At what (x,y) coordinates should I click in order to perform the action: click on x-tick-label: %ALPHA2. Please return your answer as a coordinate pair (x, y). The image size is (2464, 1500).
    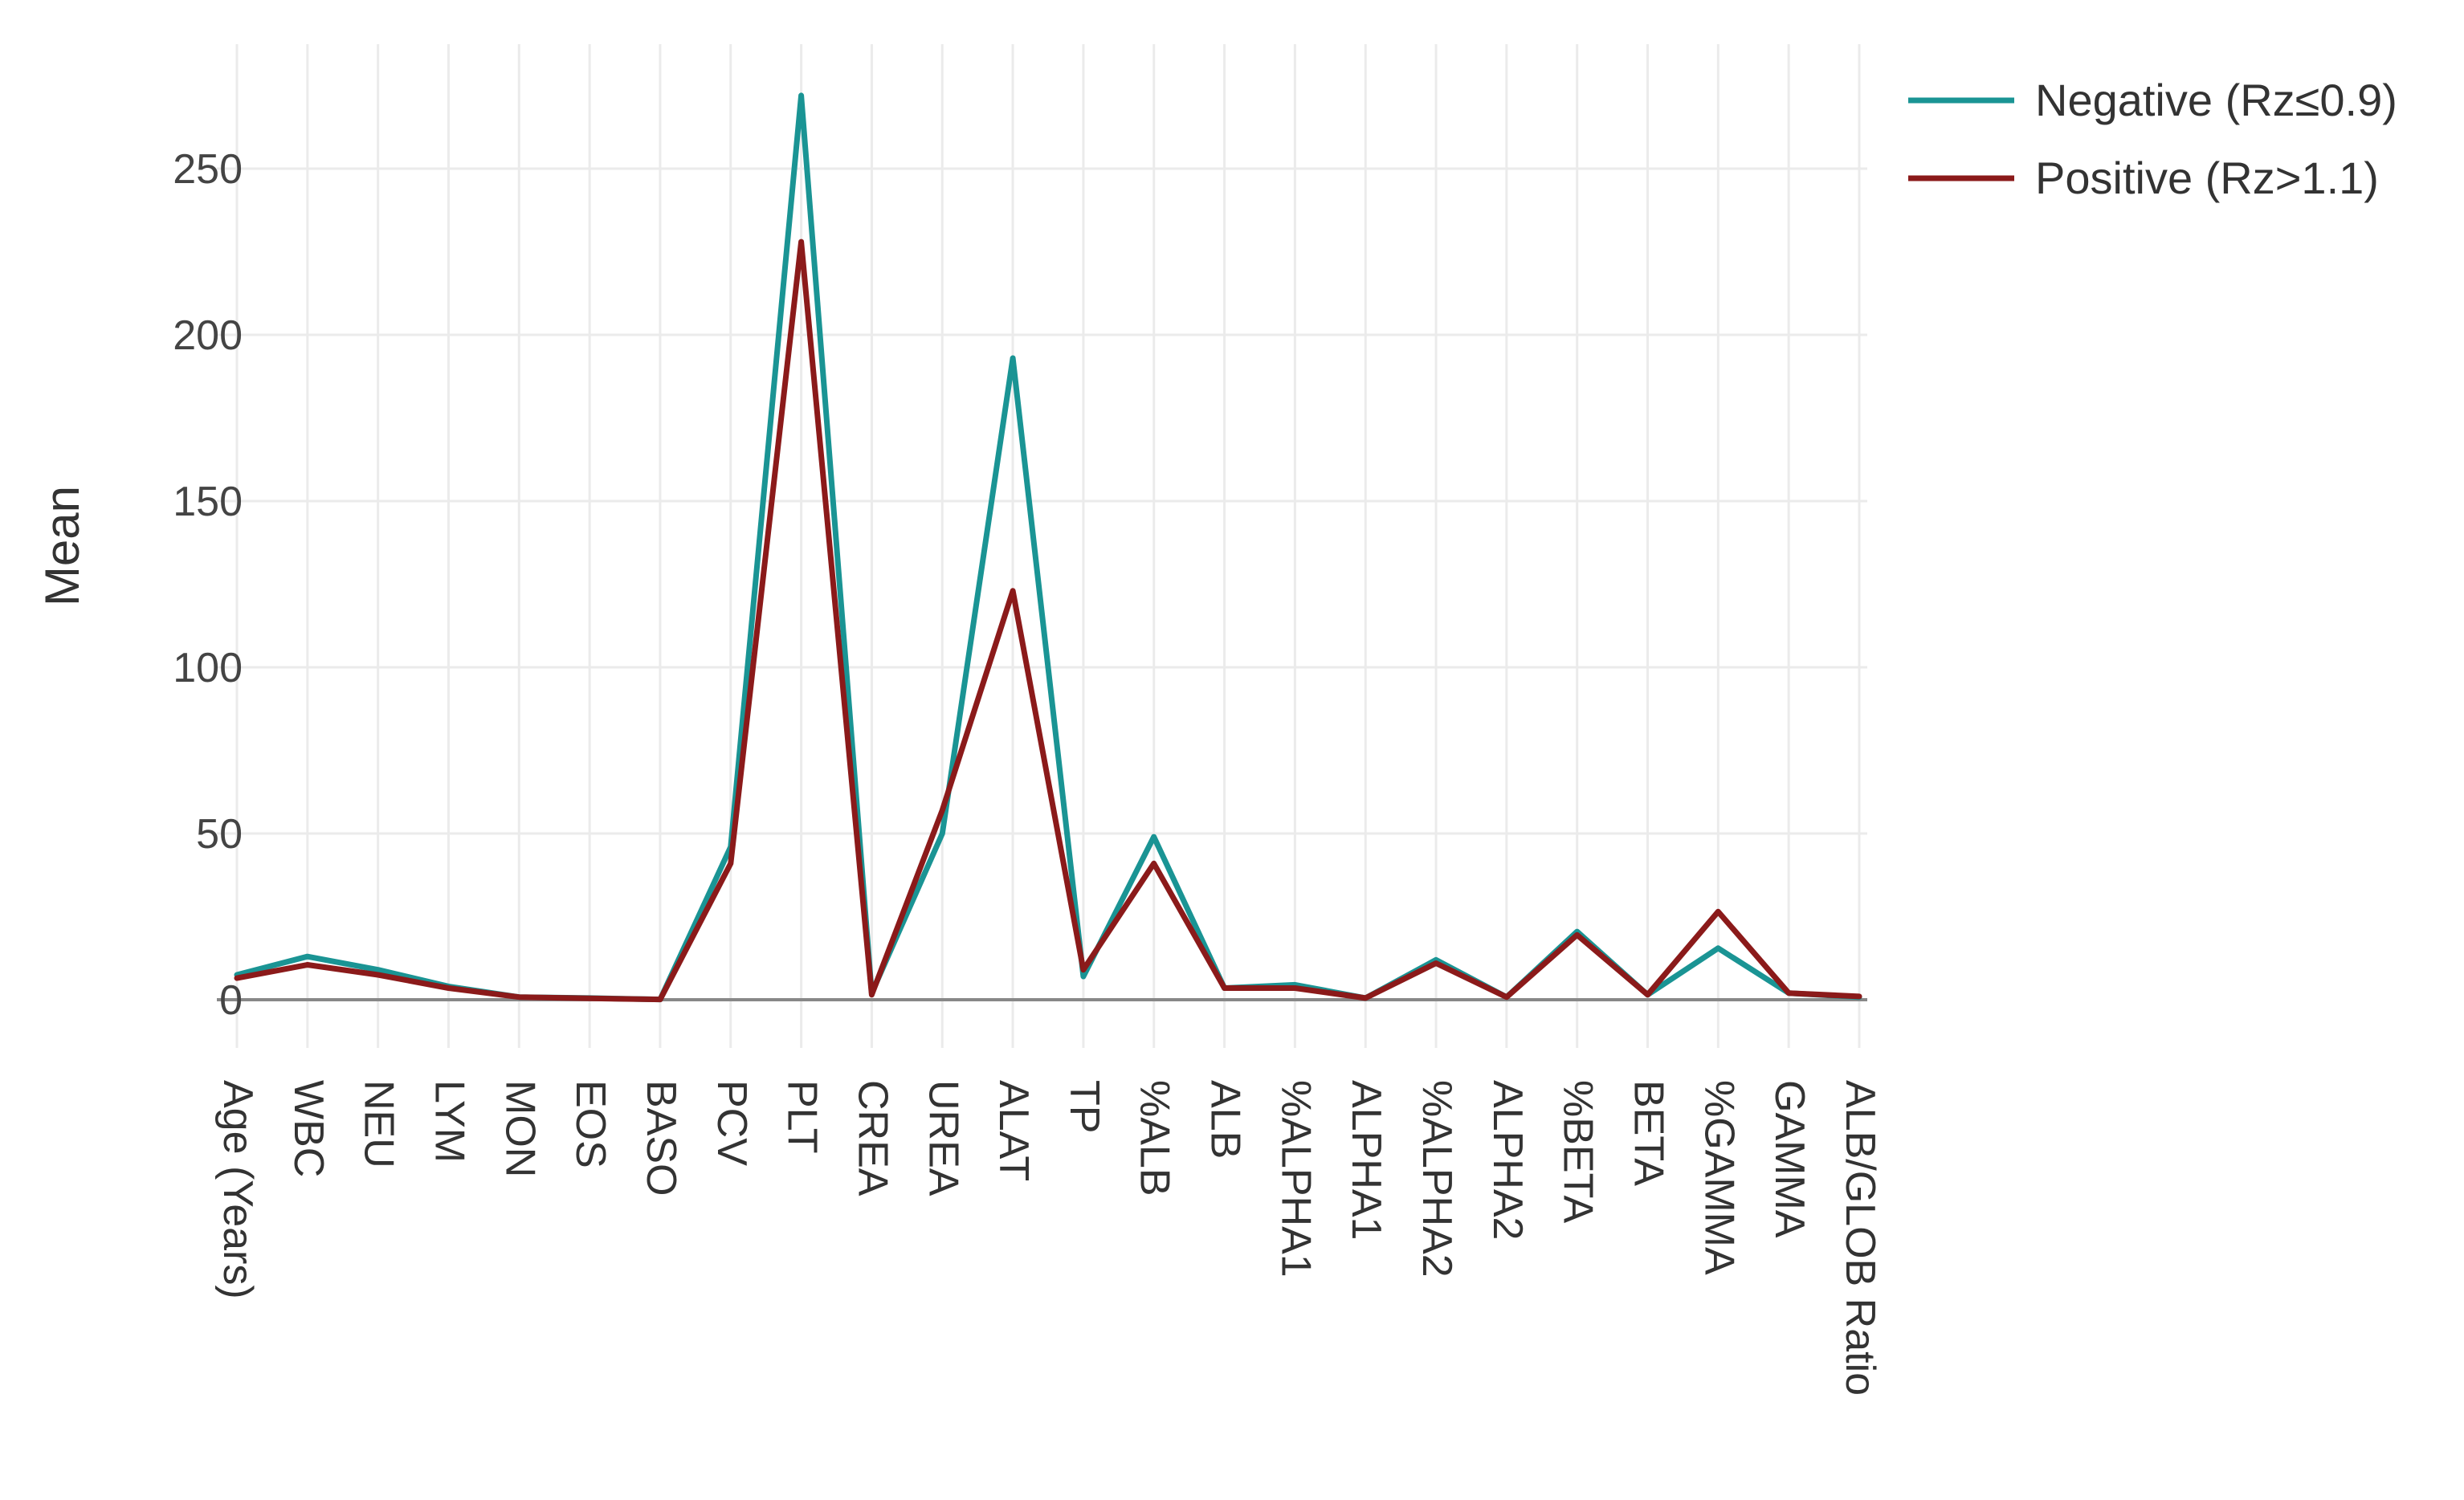
    Looking at the image, I should click on (1437, 1179).